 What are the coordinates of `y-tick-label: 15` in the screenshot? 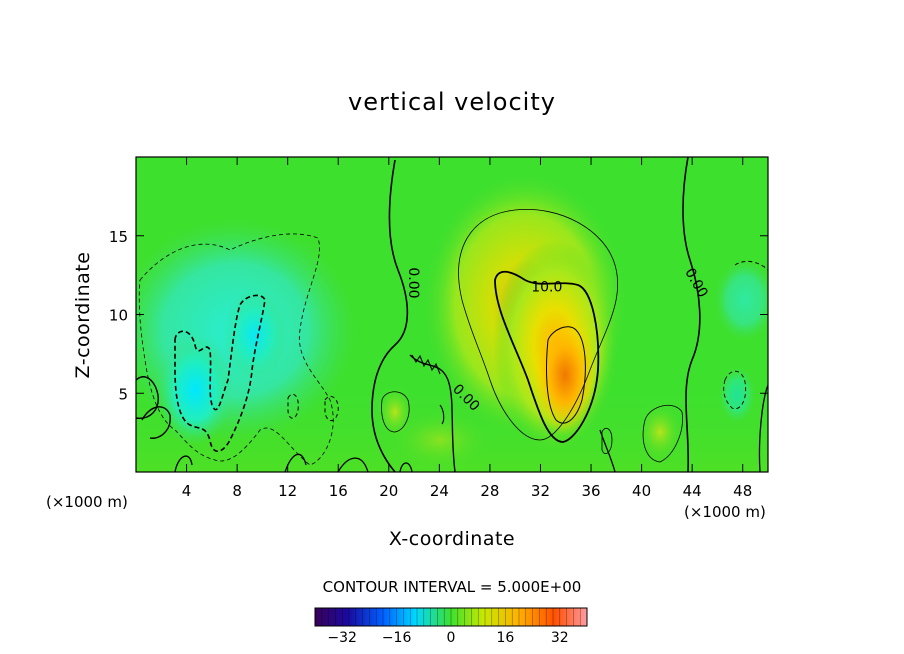 It's located at (118, 237).